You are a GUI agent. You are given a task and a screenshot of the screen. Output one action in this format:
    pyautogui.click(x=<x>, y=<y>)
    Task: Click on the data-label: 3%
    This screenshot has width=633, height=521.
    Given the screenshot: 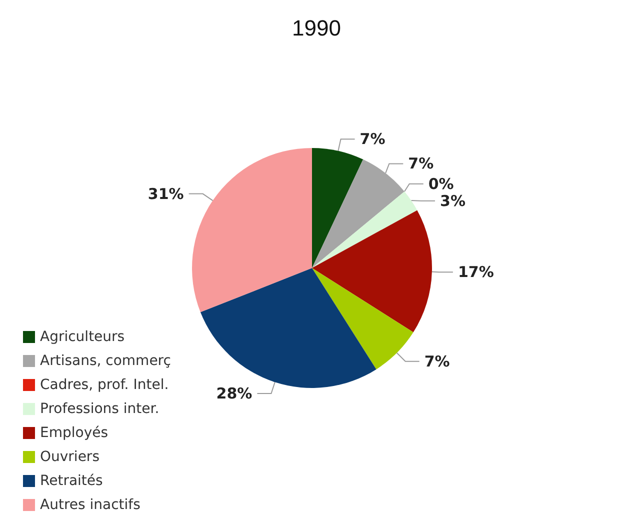 What is the action you would take?
    pyautogui.click(x=453, y=201)
    